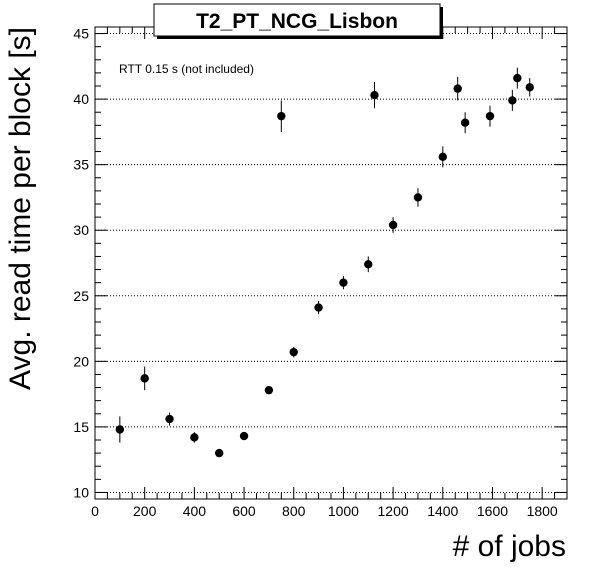  What do you see at coordinates (81, 492) in the screenshot?
I see `y-tick-label: 10` at bounding box center [81, 492].